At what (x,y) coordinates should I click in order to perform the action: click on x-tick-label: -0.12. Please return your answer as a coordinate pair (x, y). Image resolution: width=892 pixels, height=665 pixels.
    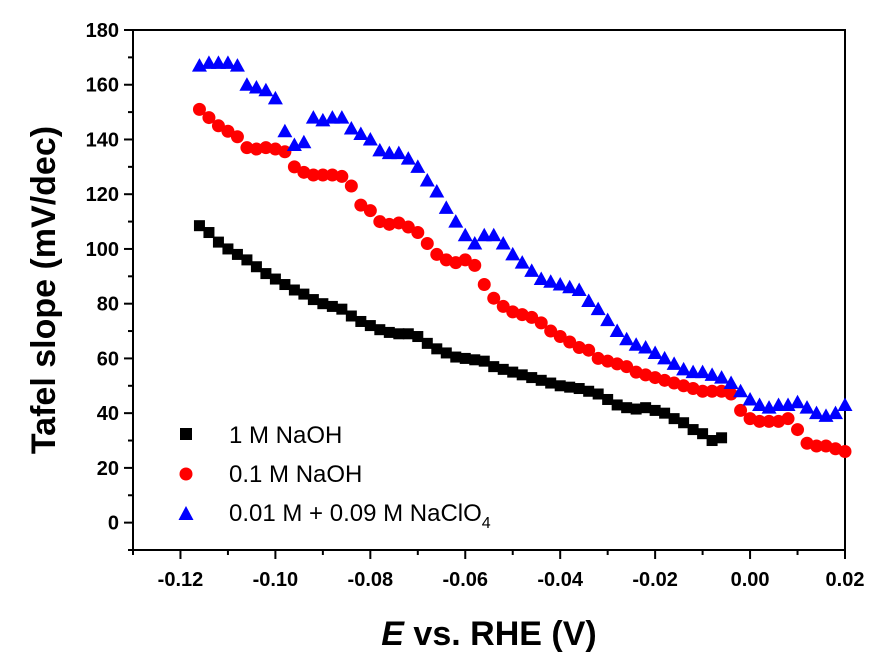
    Looking at the image, I should click on (181, 580).